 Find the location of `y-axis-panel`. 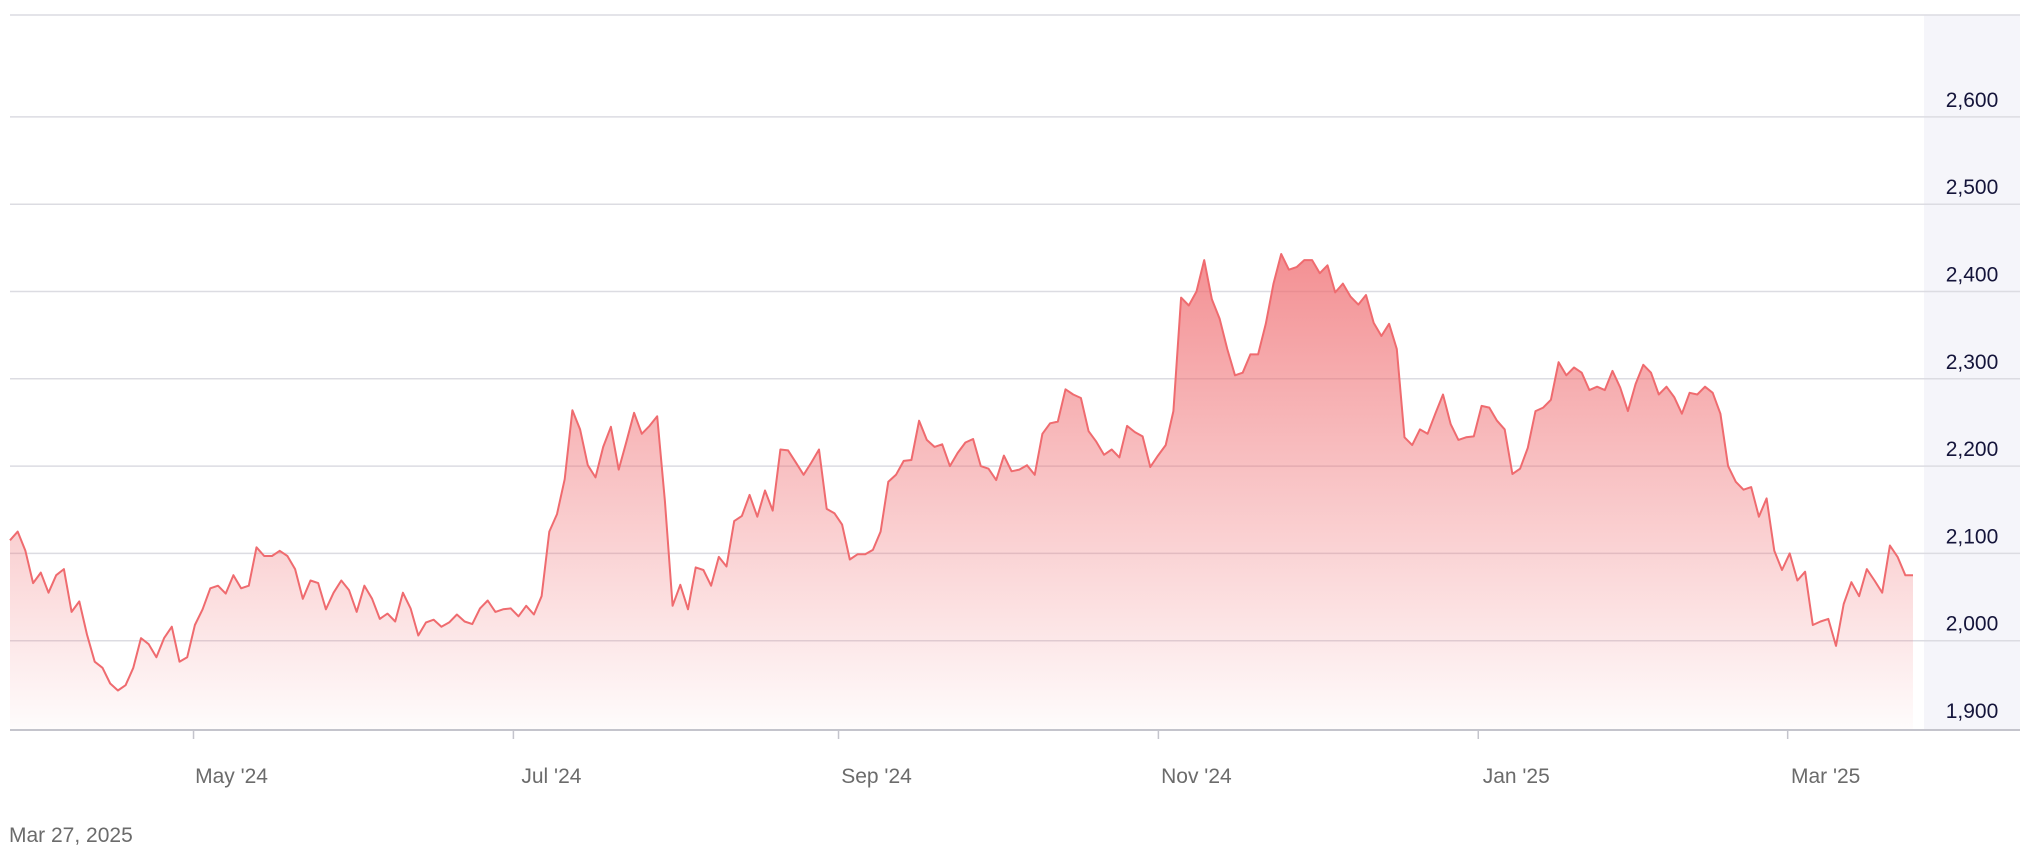

y-axis-panel is located at coordinates (1972, 372).